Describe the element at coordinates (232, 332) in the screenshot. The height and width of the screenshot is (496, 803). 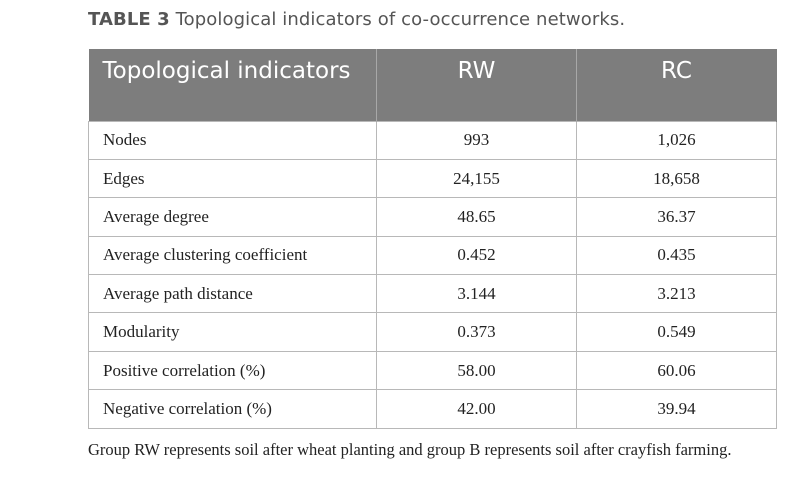
I see `row-label: Modularity` at that location.